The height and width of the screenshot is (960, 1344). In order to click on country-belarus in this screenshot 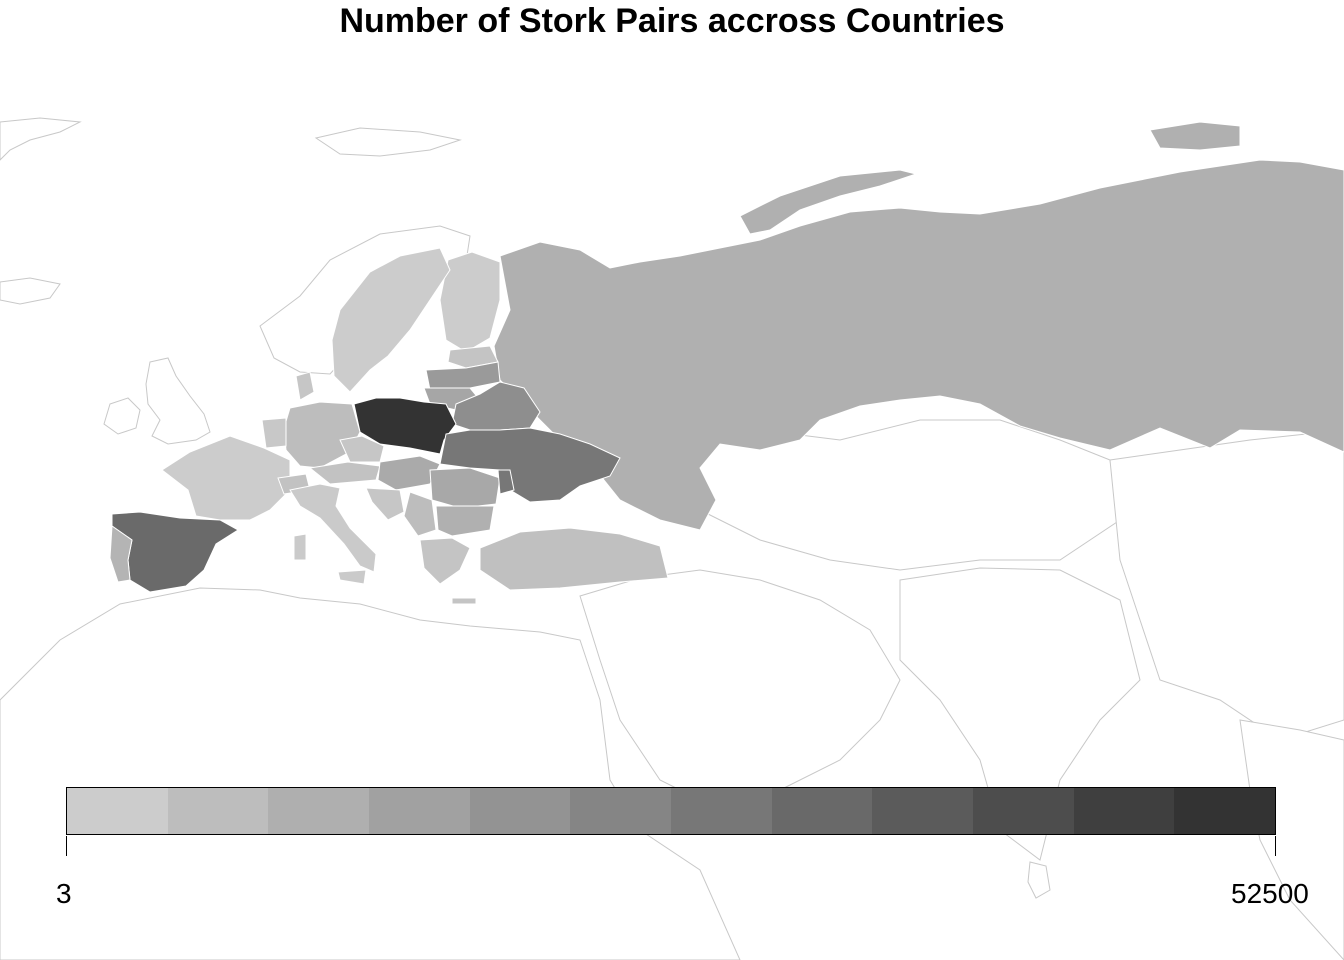, I will do `click(496, 406)`.